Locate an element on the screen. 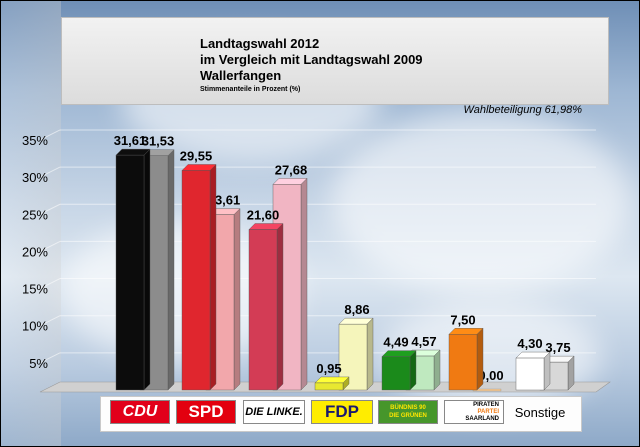 This screenshot has height=447, width=640. bar-2012-linke-label: 21,60 is located at coordinates (263, 215).